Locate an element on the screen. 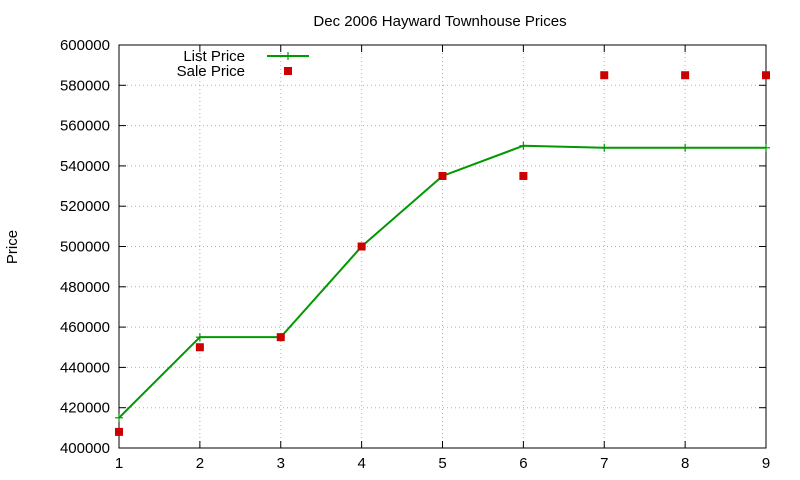 This screenshot has width=800, height=480. y-tick-label: 400000 is located at coordinates (85, 448).